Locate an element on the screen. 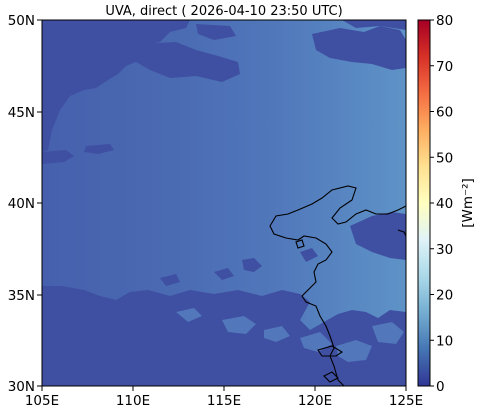 This screenshot has height=412, width=480. lon-tick-marks is located at coordinates (224, 388).